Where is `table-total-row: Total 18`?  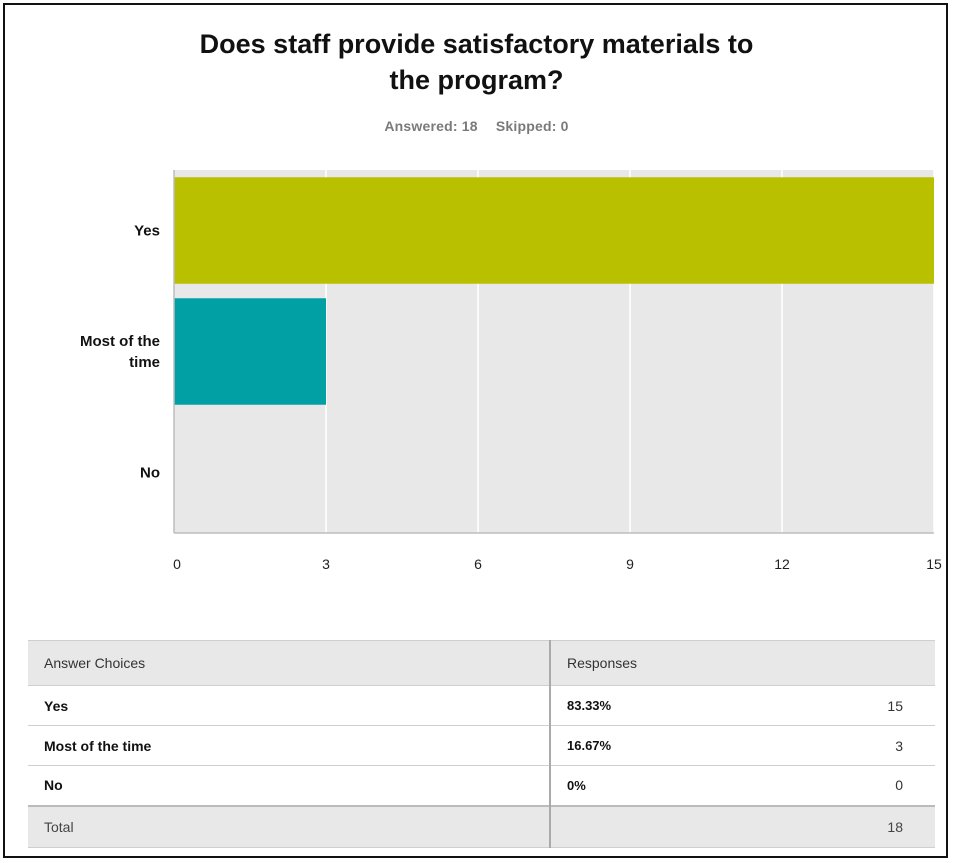 table-total-row: Total 18 is located at coordinates (481, 826).